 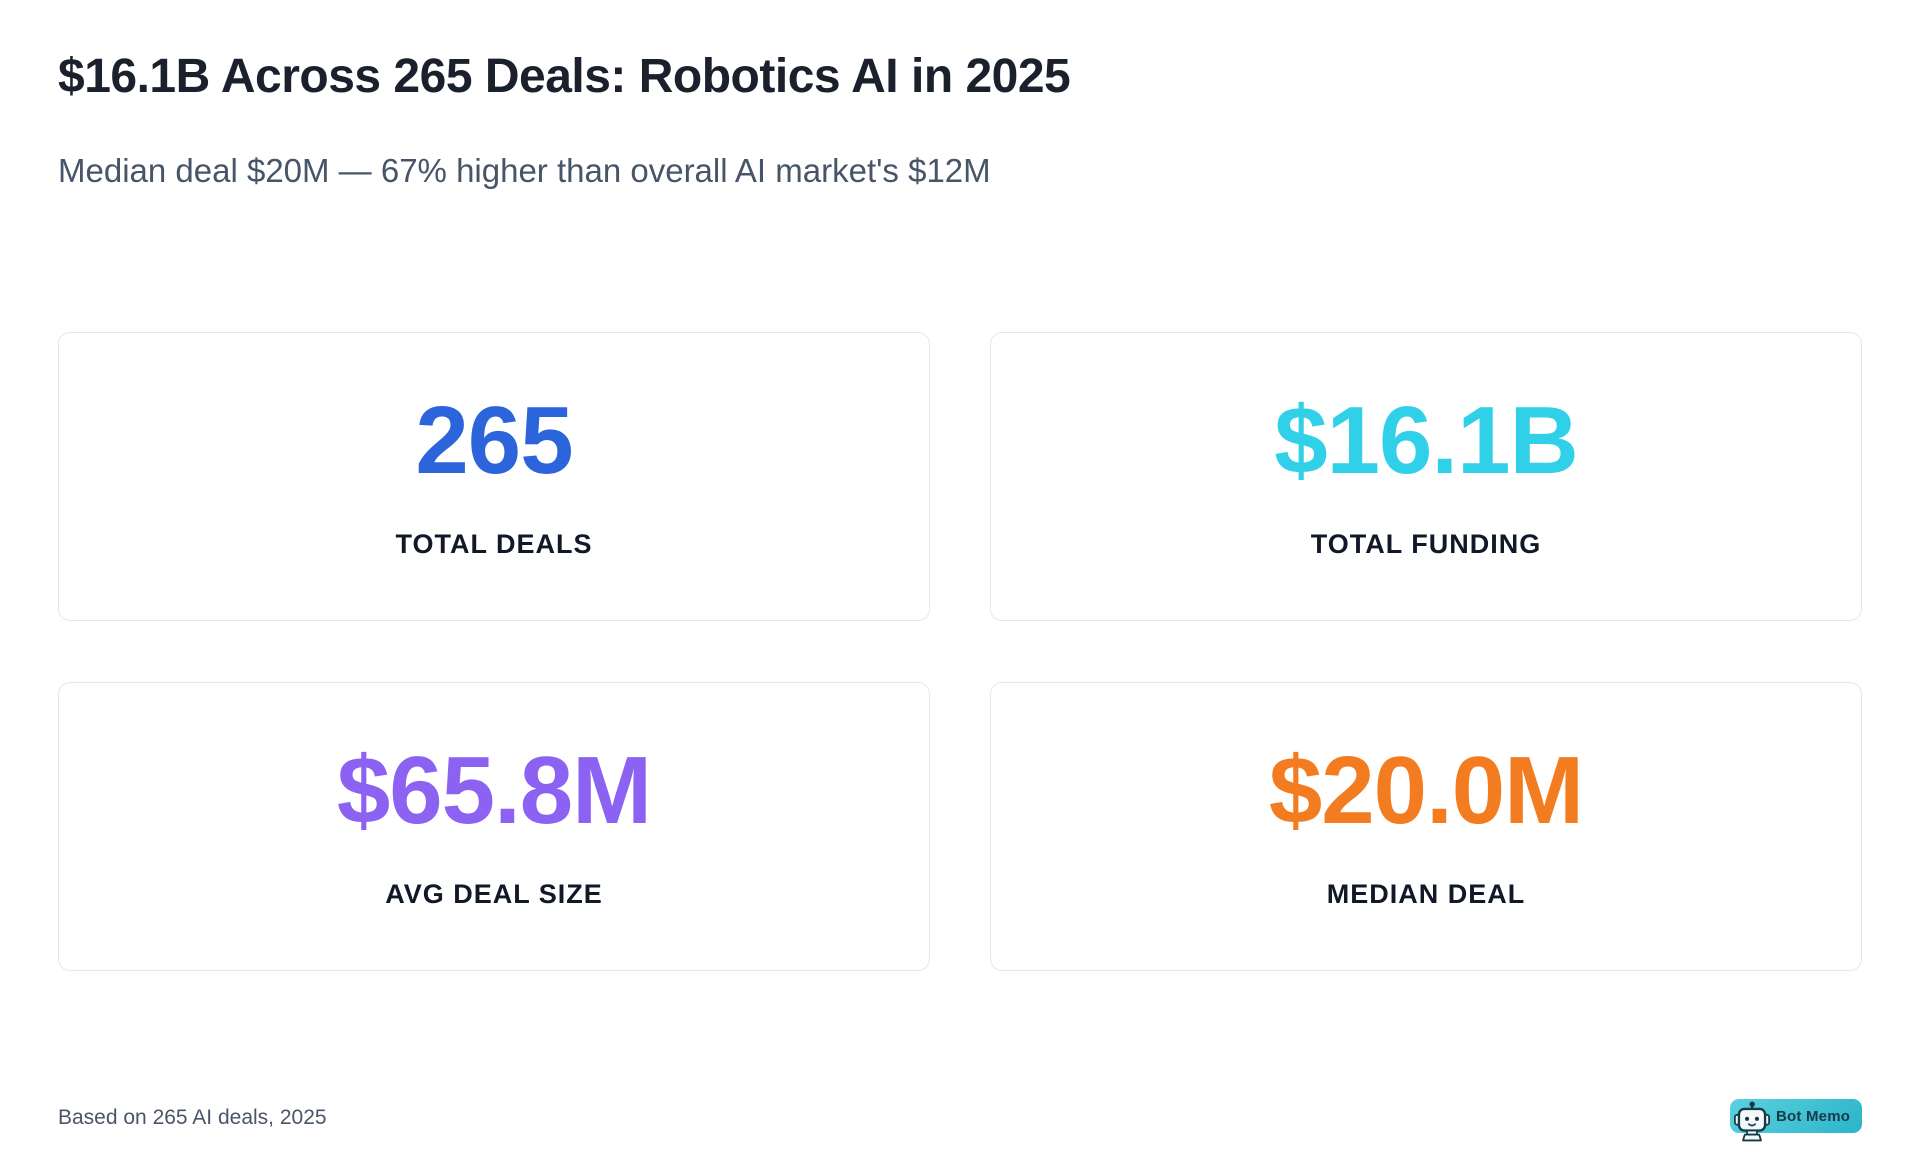 I want to click on robot-icon, so click(x=1752, y=1121).